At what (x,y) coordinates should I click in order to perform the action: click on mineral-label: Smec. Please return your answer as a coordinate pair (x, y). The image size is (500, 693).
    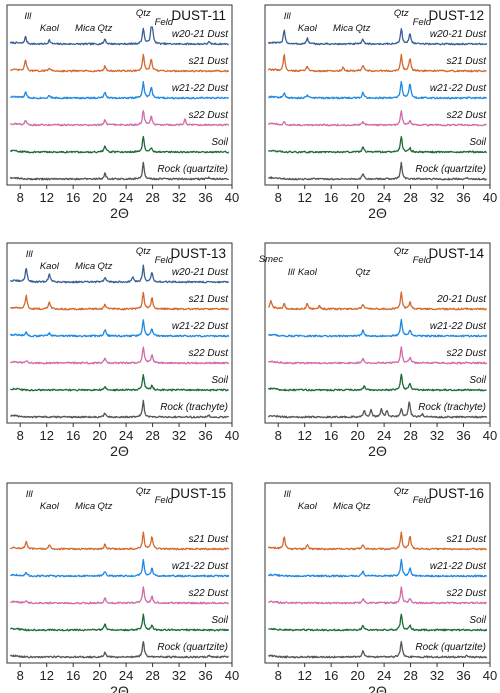
    Looking at the image, I should click on (271, 259).